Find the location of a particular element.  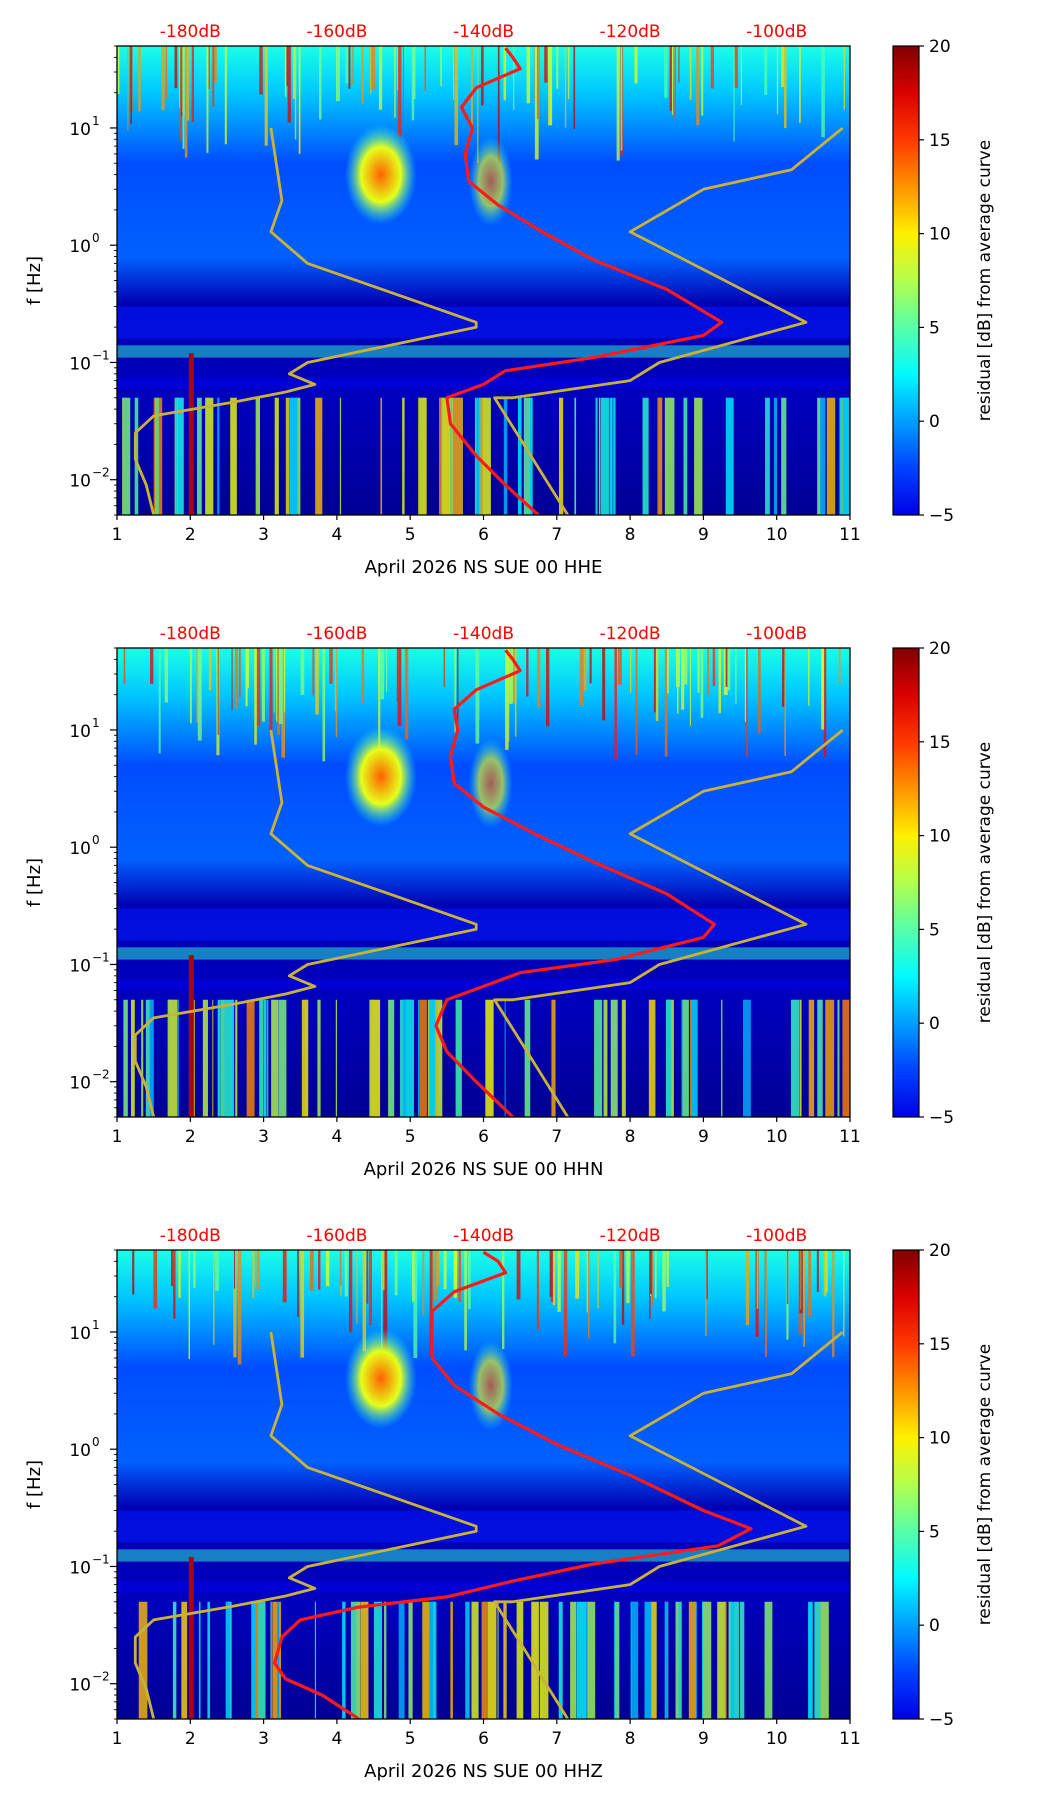

colorbar-tick-label: 15 is located at coordinates (940, 743).